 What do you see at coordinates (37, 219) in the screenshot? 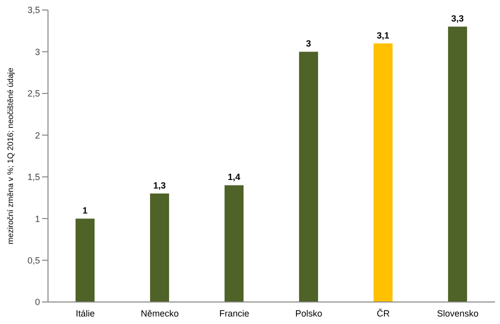
I see `y-tick-label: 1` at bounding box center [37, 219].